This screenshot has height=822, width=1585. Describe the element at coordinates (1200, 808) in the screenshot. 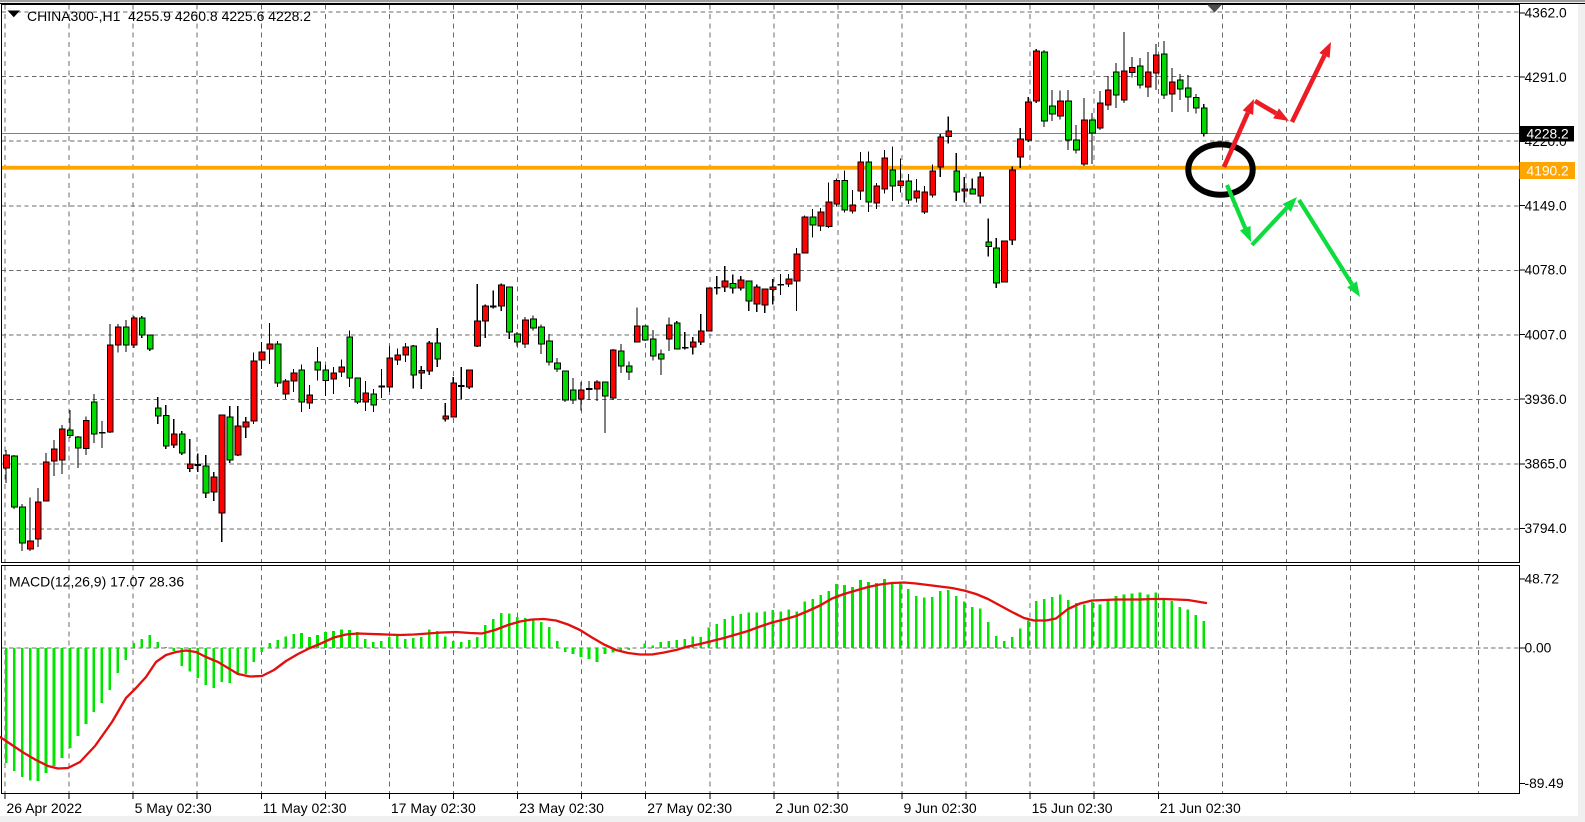

I see `svg-text: 21 Jun 02:30` at that location.